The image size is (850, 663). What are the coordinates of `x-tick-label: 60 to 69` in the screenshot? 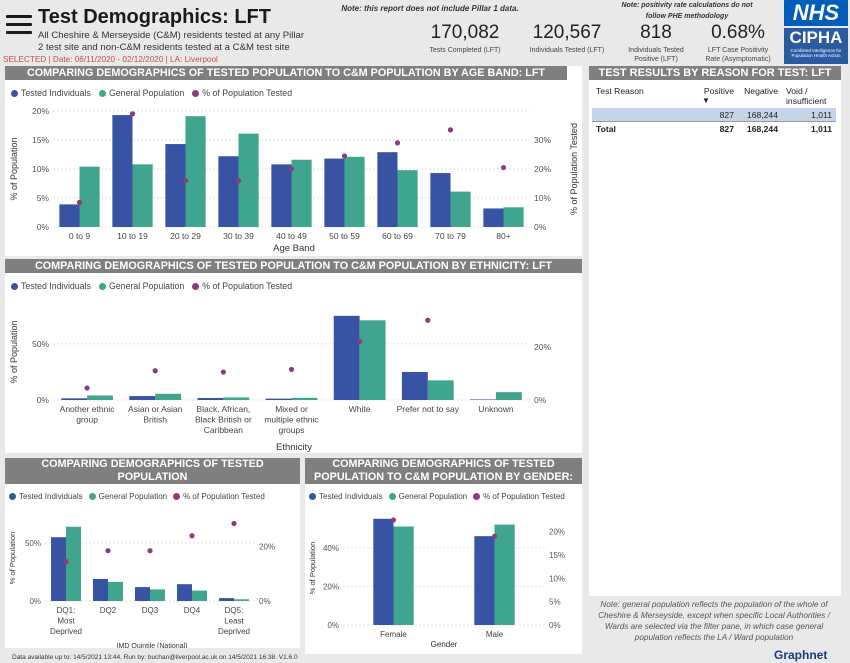 It's located at (397, 236).